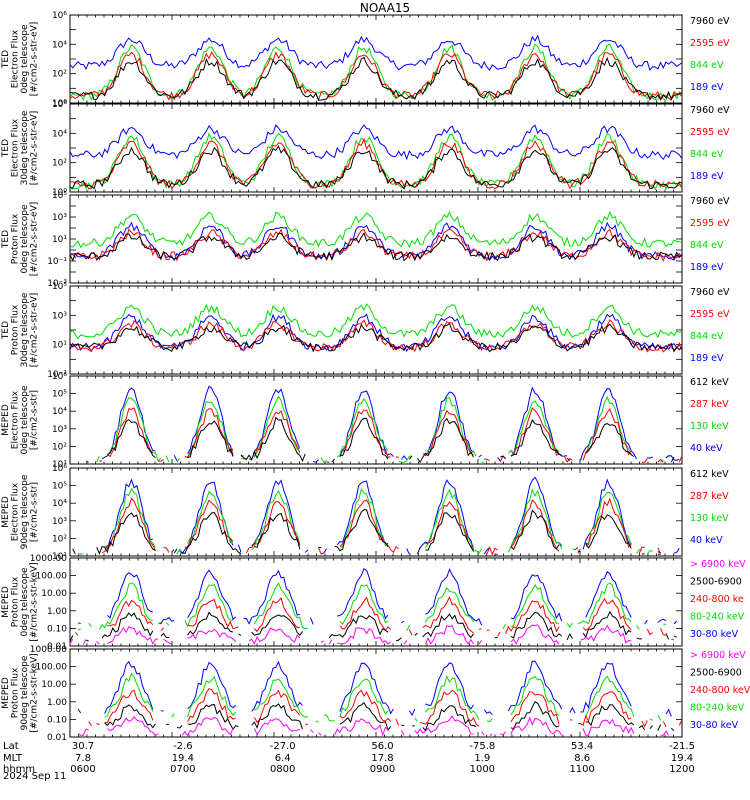 The image size is (750, 800). What do you see at coordinates (716, 582) in the screenshot?
I see `legend-entry: 2500-6900` at bounding box center [716, 582].